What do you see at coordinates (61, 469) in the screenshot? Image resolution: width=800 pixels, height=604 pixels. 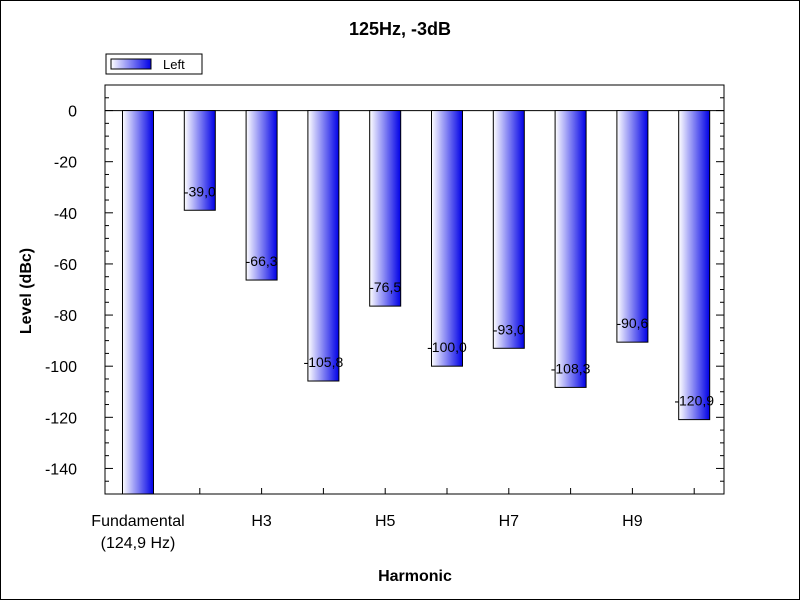 I see `y-tick-label: -140` at bounding box center [61, 469].